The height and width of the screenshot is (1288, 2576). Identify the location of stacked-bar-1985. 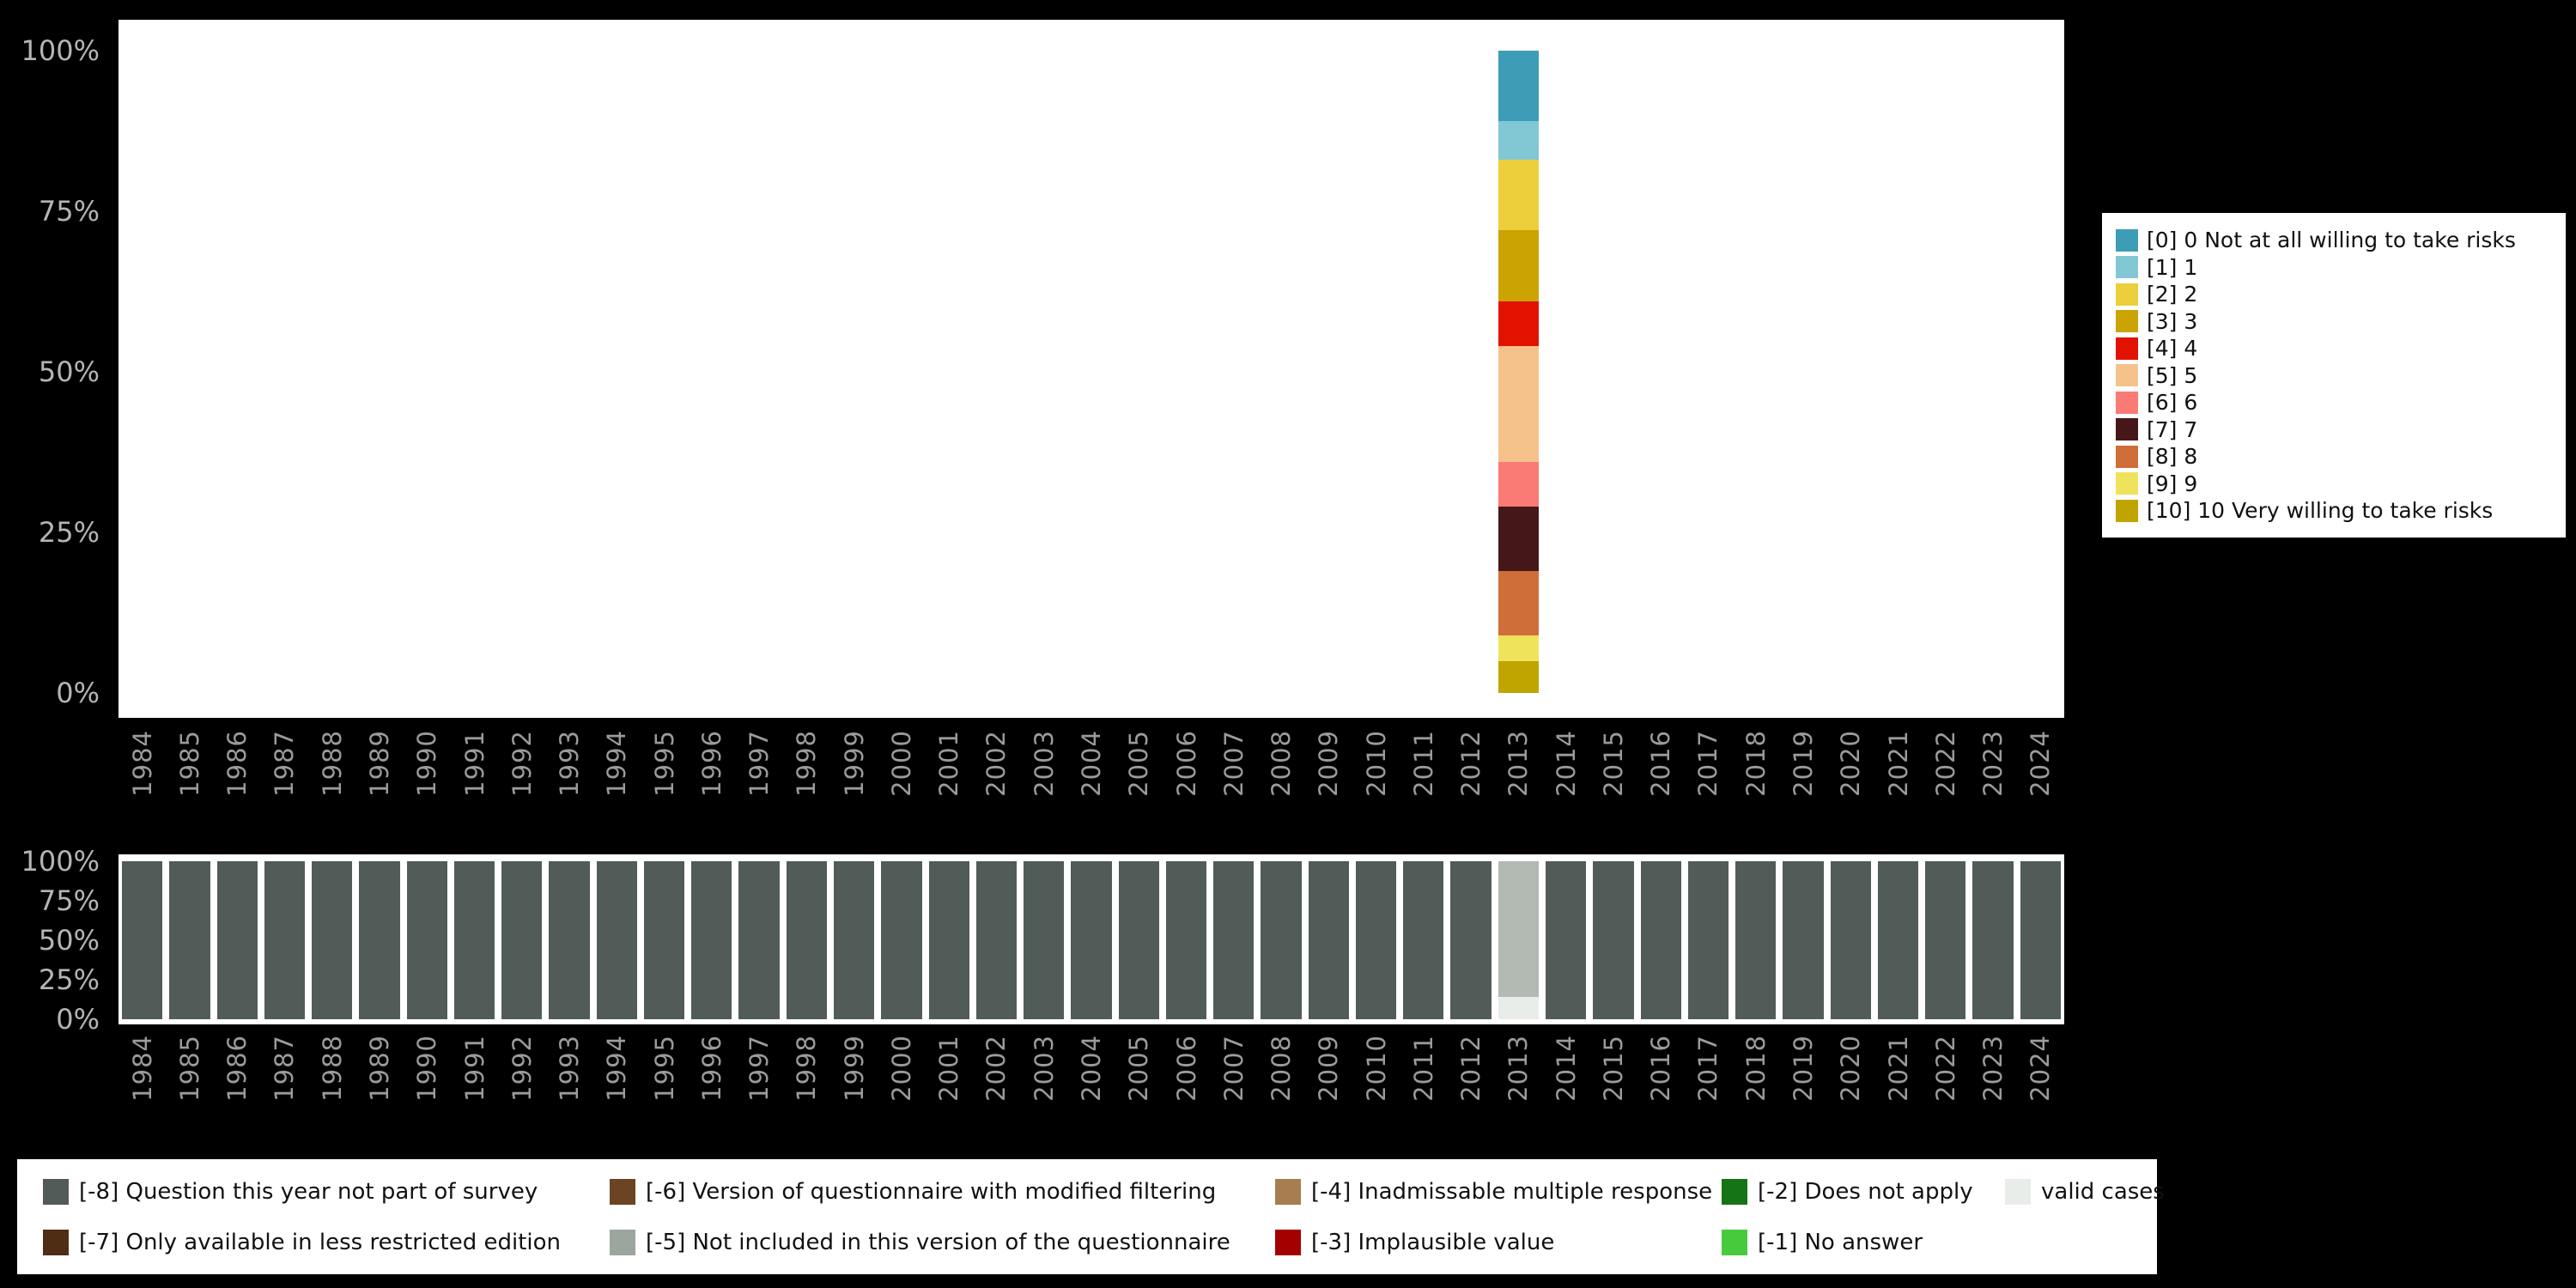
(190, 372).